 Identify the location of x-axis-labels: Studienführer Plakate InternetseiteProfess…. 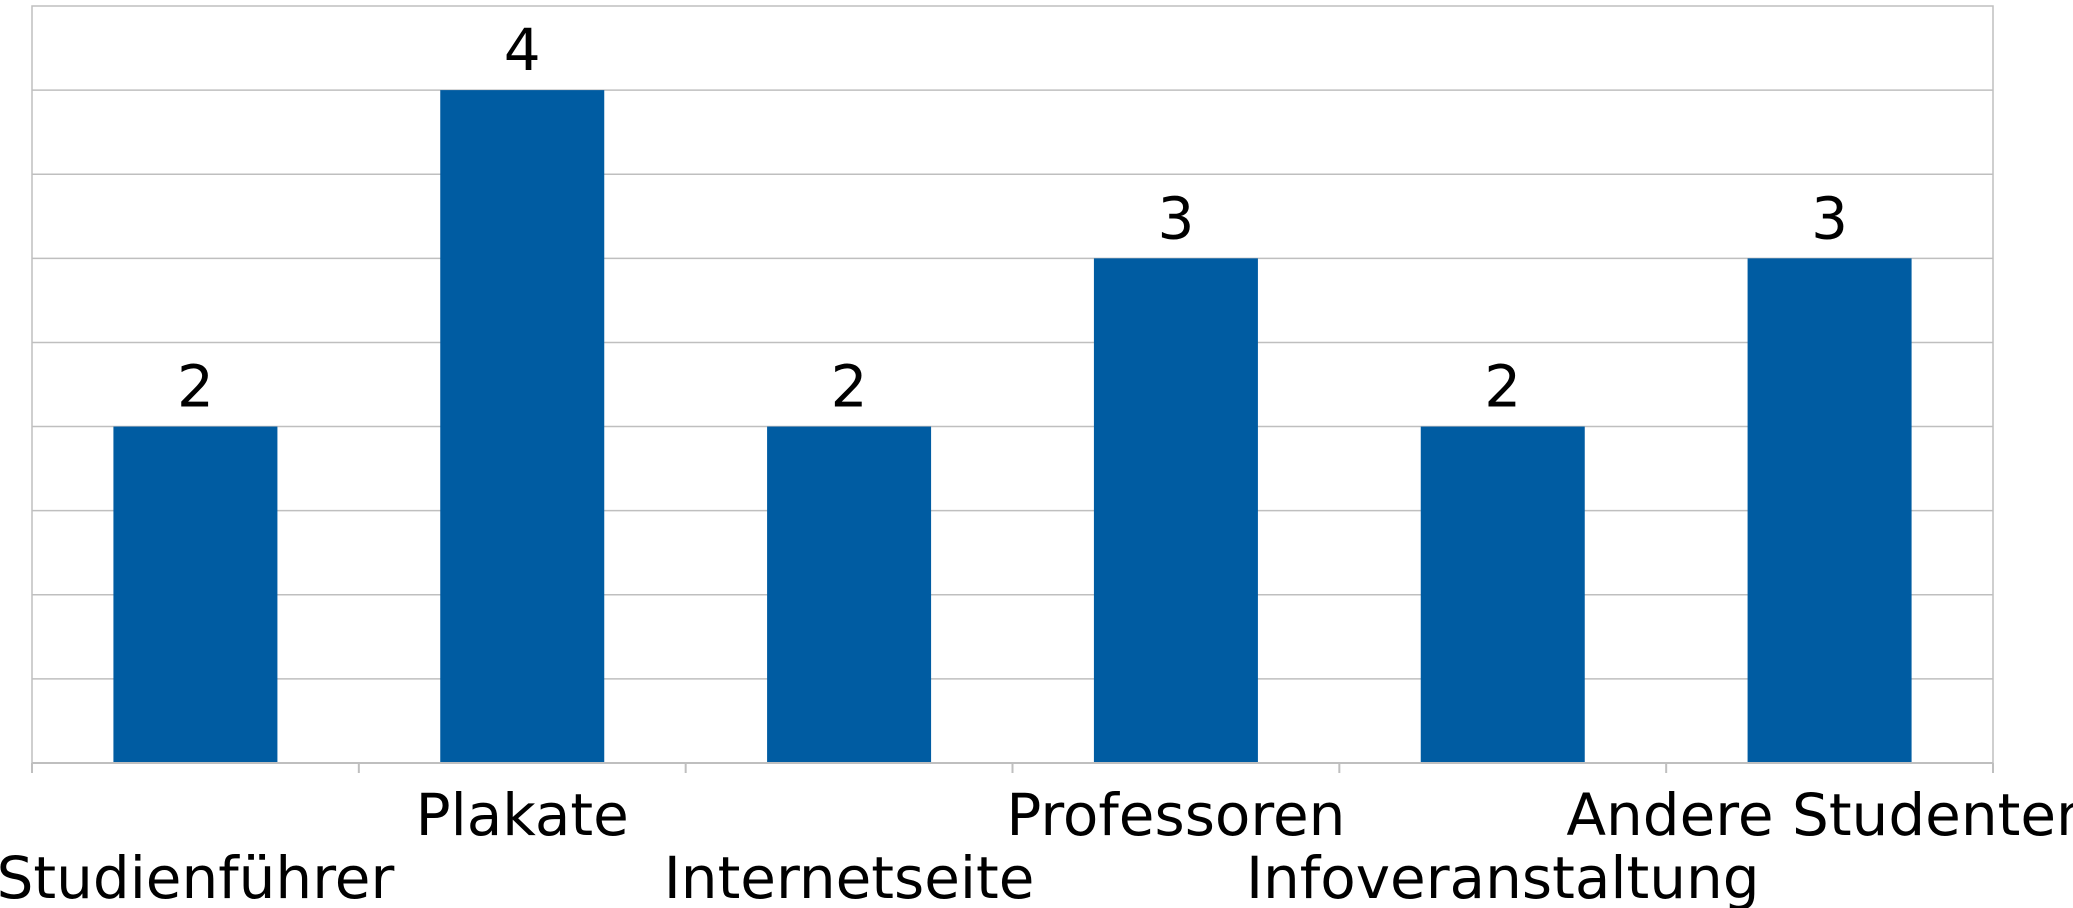
(1036, 844).